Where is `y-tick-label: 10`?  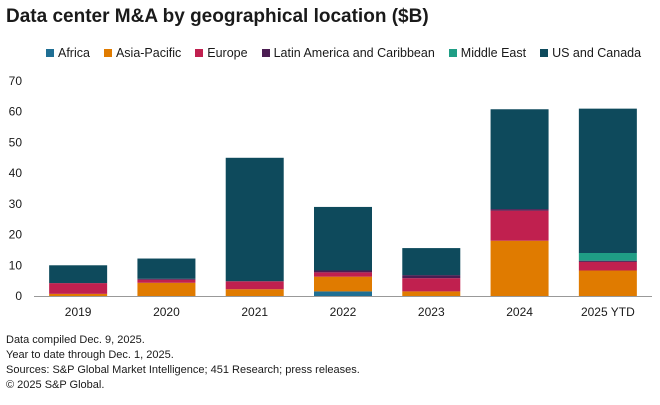
y-tick-label: 10 is located at coordinates (16, 265).